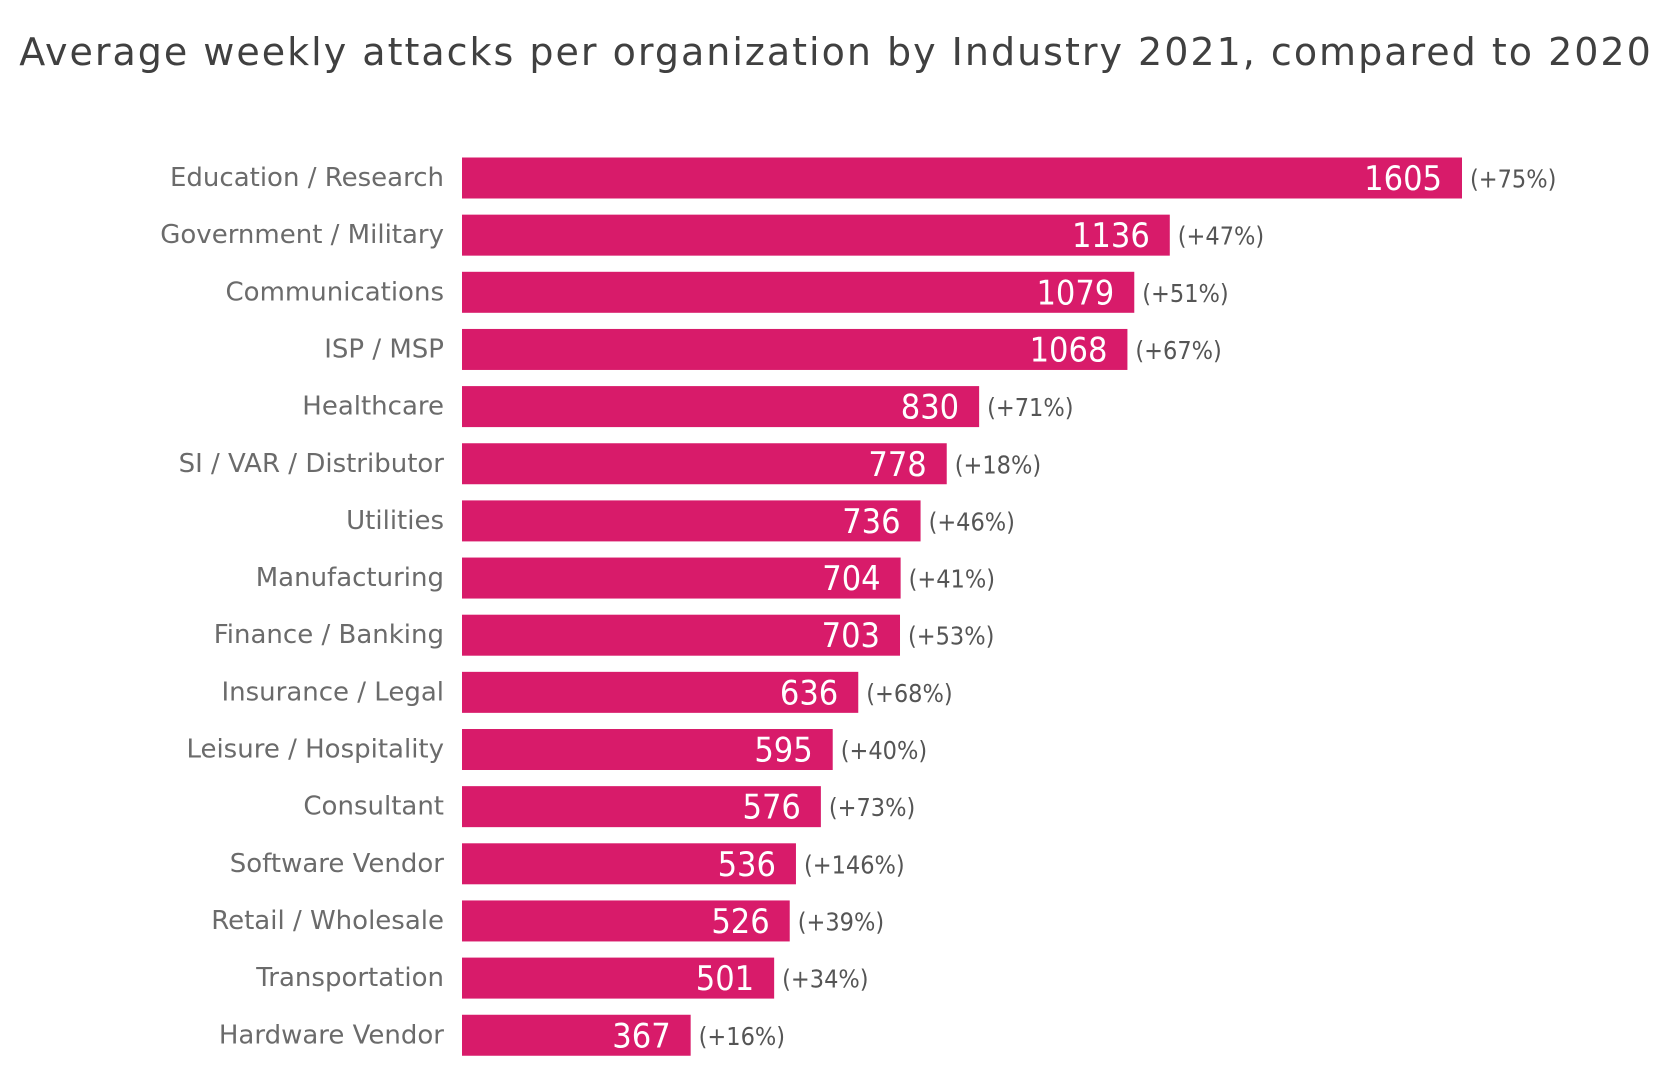 The height and width of the screenshot is (1088, 1672). What do you see at coordinates (315, 750) in the screenshot?
I see `category-label: Leisure / Hospitality` at bounding box center [315, 750].